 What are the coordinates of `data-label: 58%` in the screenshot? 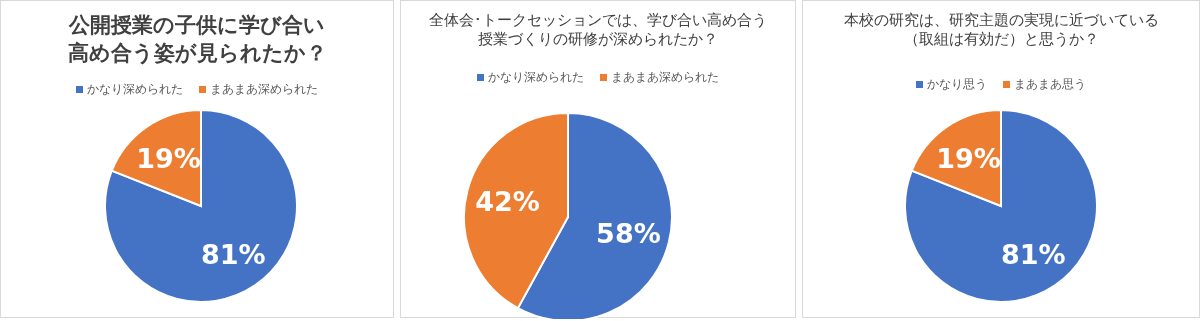 It's located at (628, 233).